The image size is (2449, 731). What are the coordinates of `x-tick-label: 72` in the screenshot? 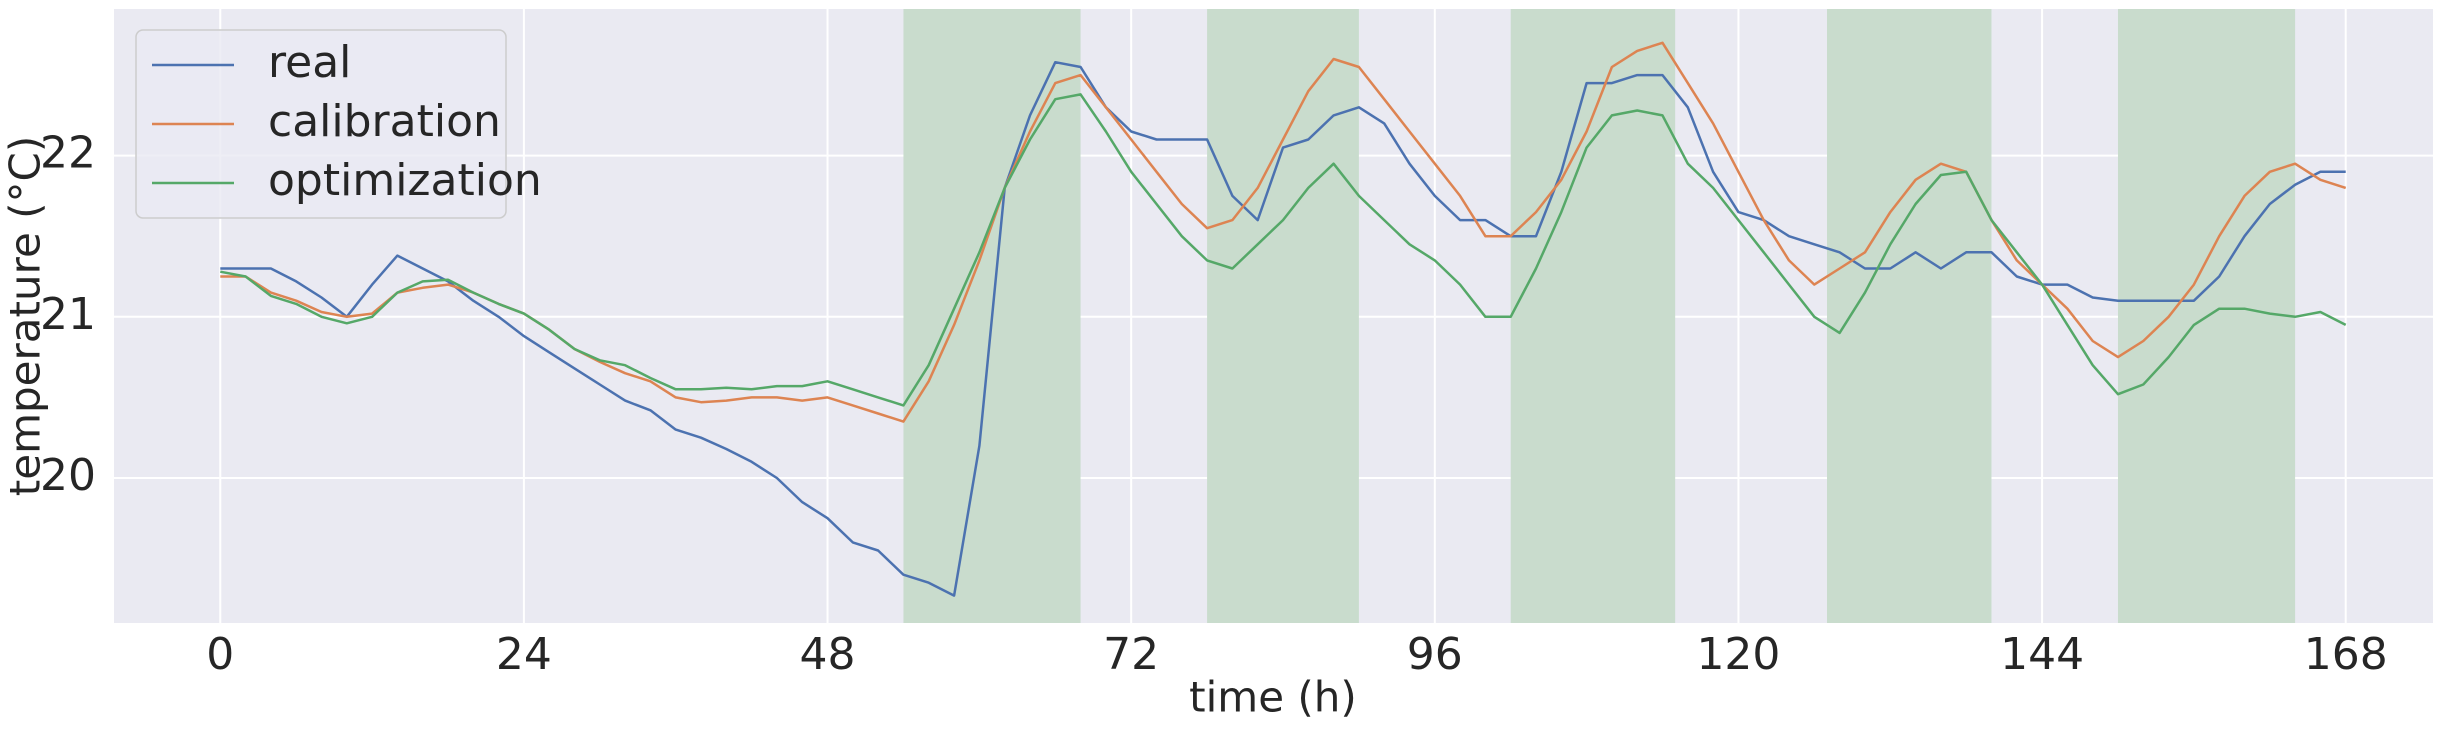 It's located at (1131, 654).